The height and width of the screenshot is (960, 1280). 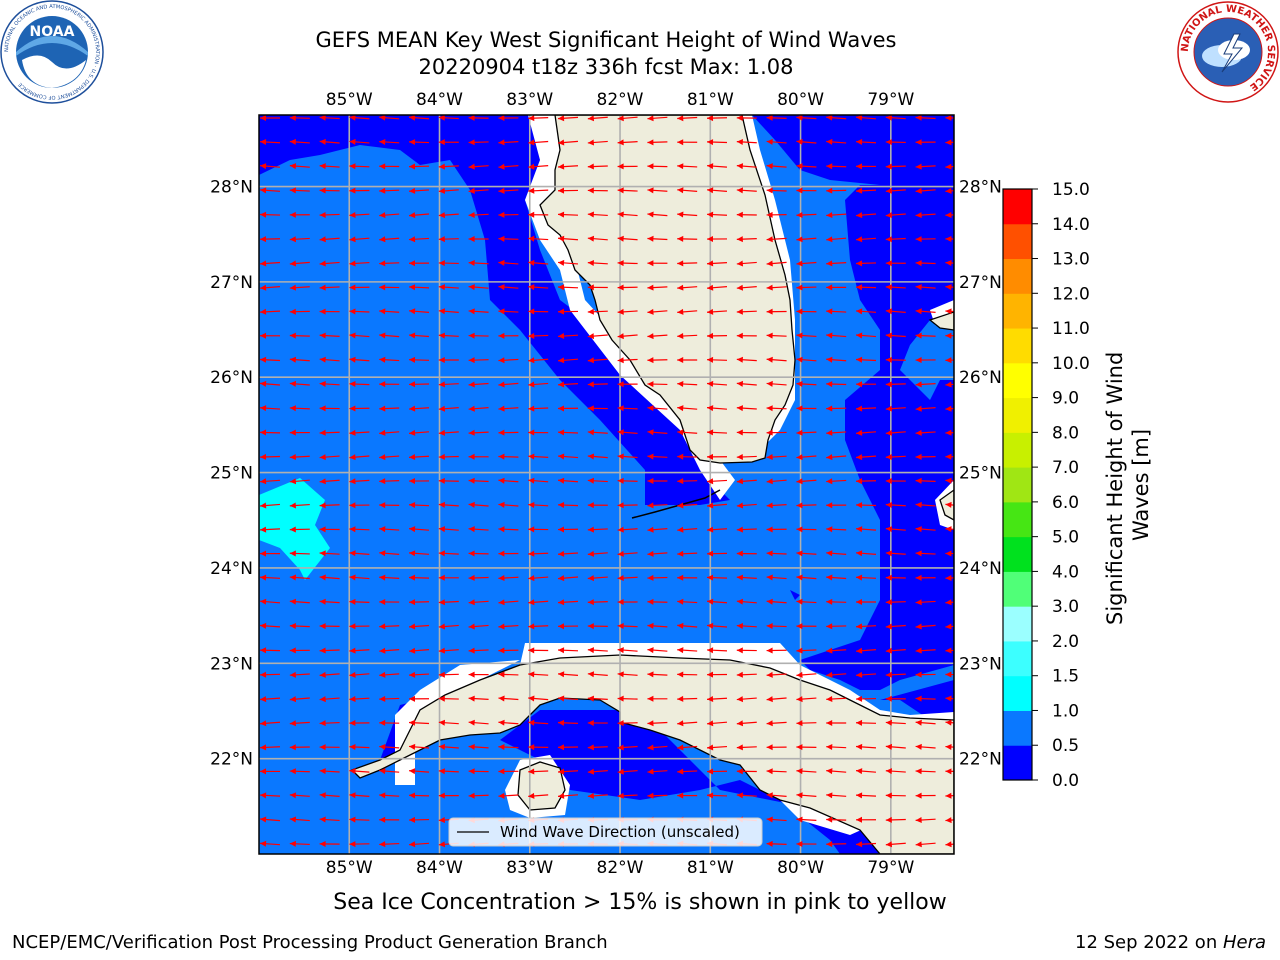 What do you see at coordinates (606, 67) in the screenshot?
I see `map-subtitle: 20220904 t18z 336h fcst Max: 1.08` at bounding box center [606, 67].